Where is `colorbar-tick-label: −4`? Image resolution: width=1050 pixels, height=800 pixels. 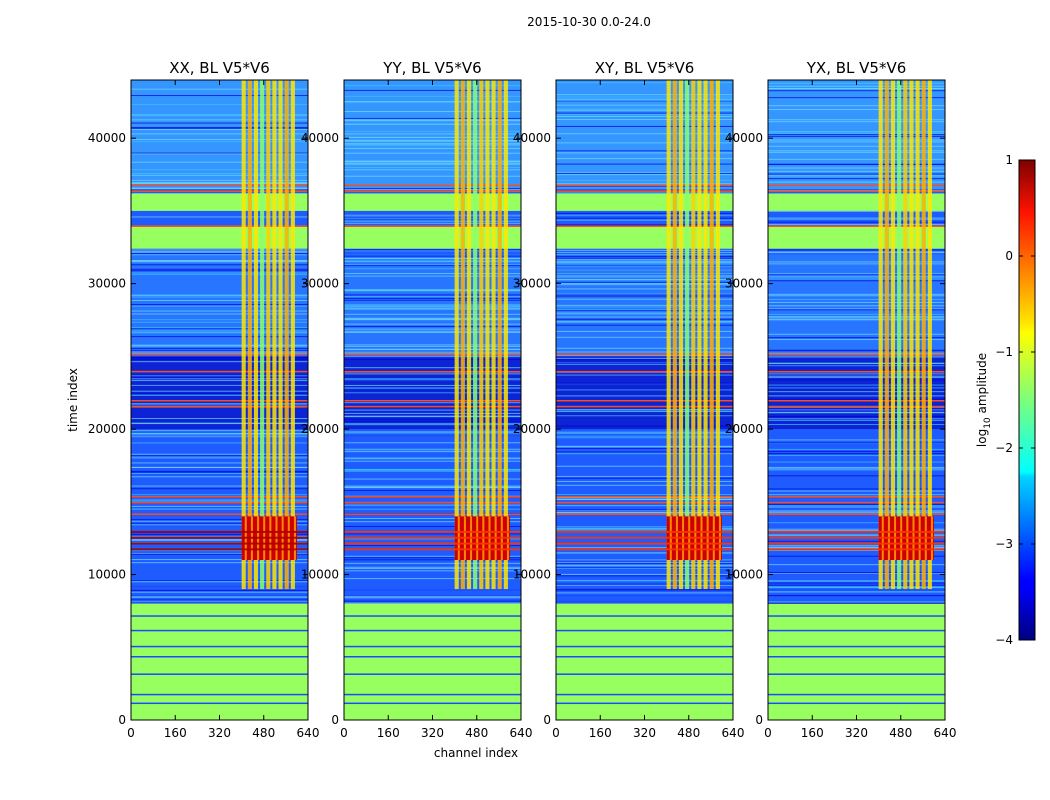 colorbar-tick-label: −4 is located at coordinates (1004, 640).